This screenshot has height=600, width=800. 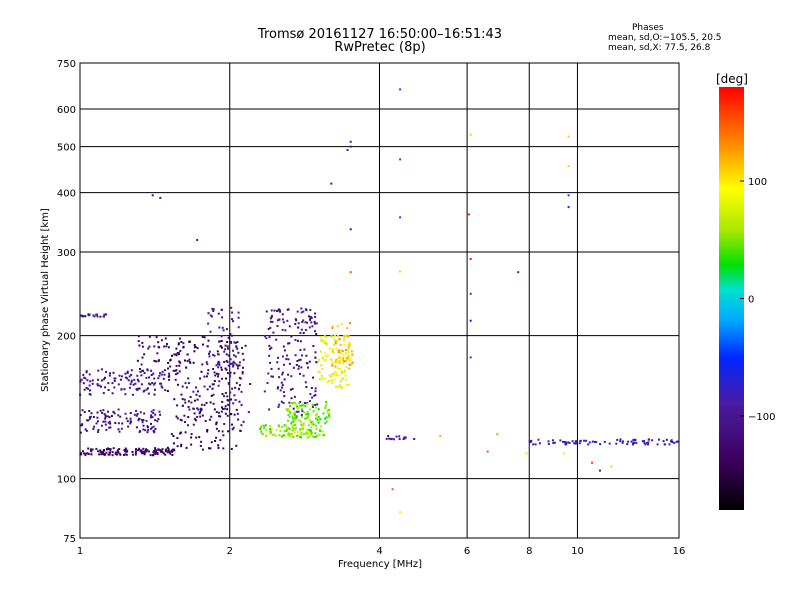 I want to click on colorbar-ticks: 100 0 −100, so click(x=757, y=300).